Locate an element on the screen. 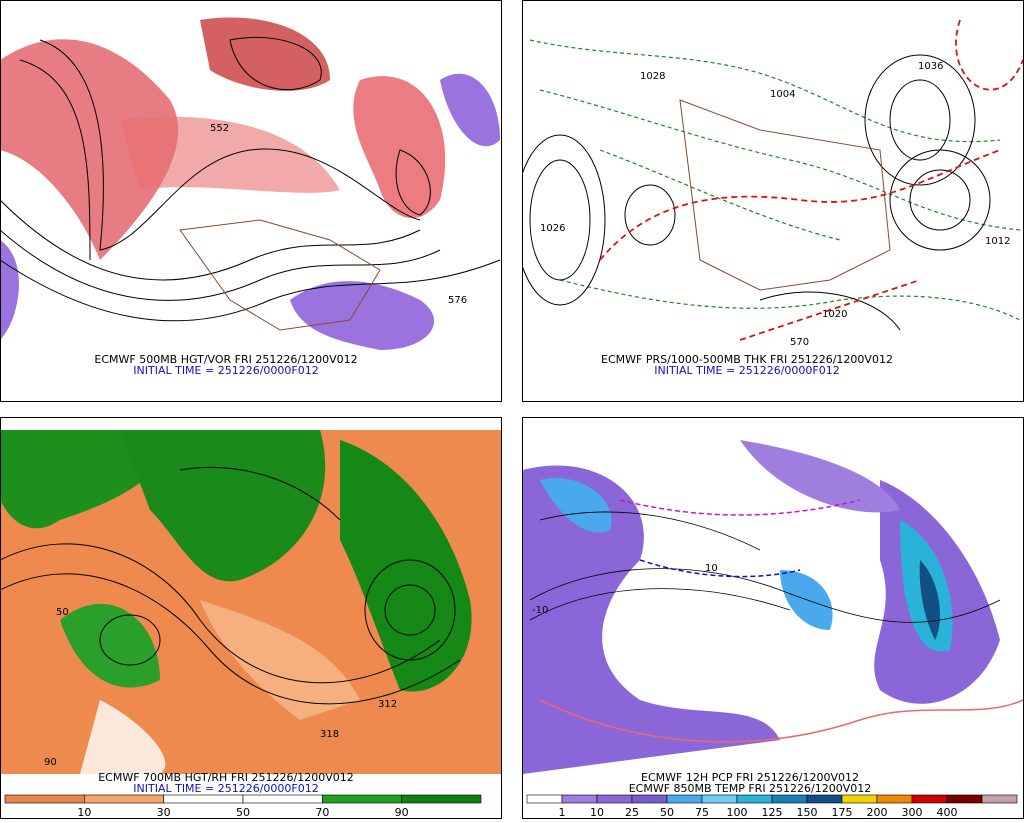 Image resolution: width=1024 pixels, height=823 pixels. colorbar-rh: 10 30 50 70 90 is located at coordinates (243, 806).